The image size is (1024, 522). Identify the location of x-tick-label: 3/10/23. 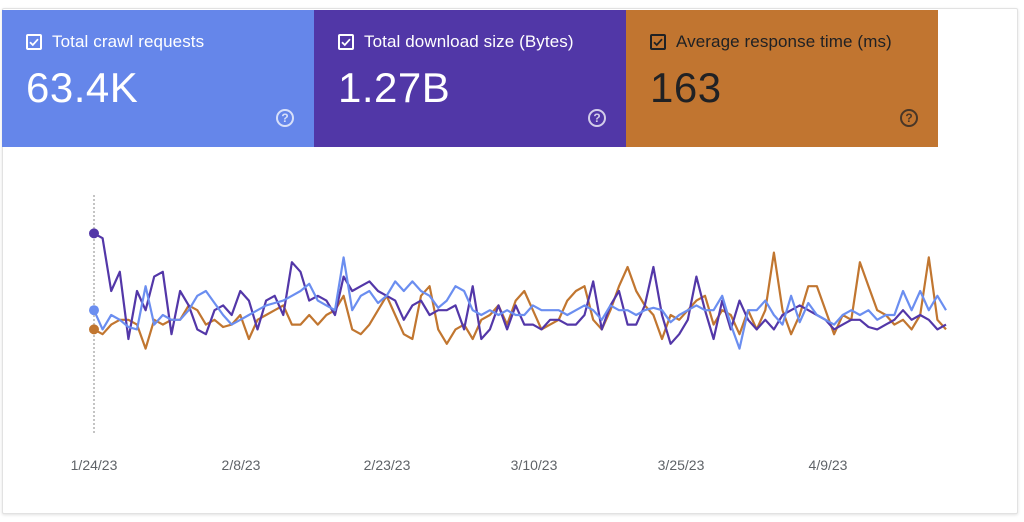
(534, 465).